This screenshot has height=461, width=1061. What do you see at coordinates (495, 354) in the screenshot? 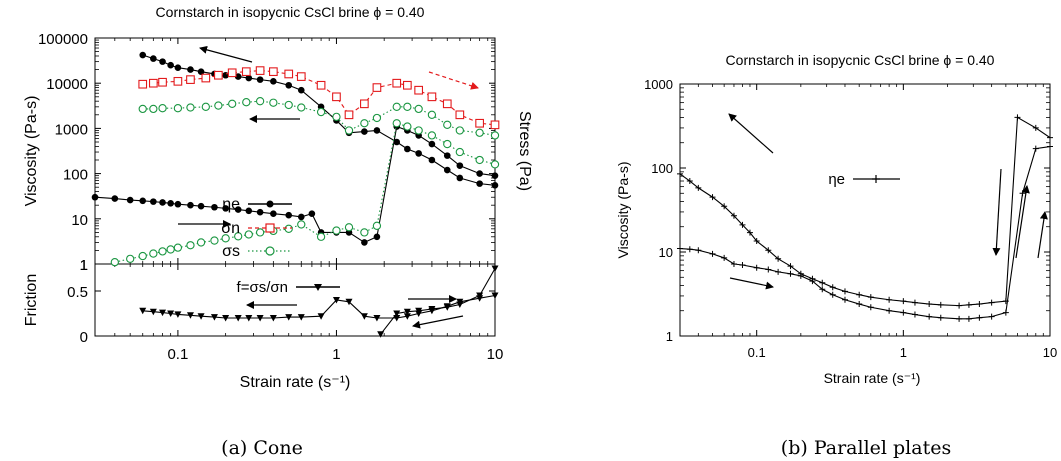
I see `chart-a-xtick-2: 10` at bounding box center [495, 354].